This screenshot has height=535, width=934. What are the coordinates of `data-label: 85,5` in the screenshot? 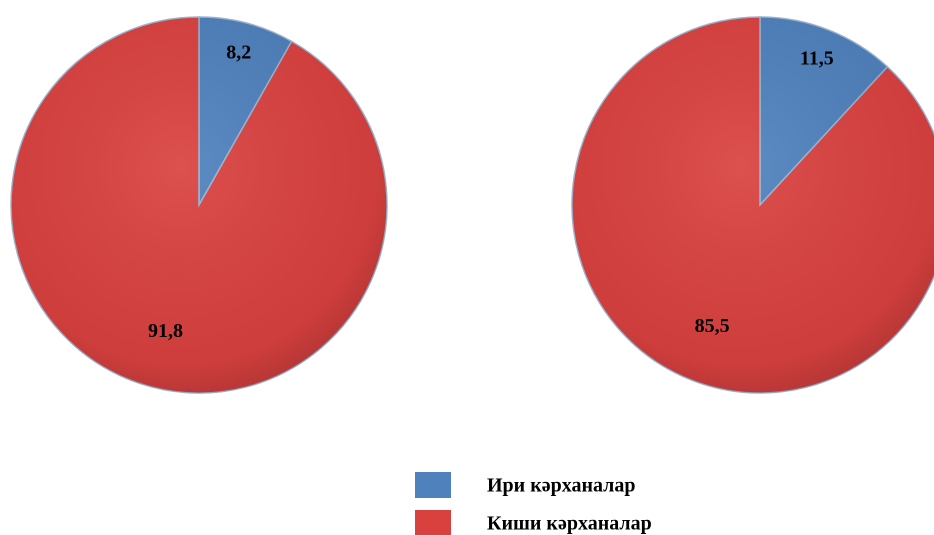 It's located at (712, 326).